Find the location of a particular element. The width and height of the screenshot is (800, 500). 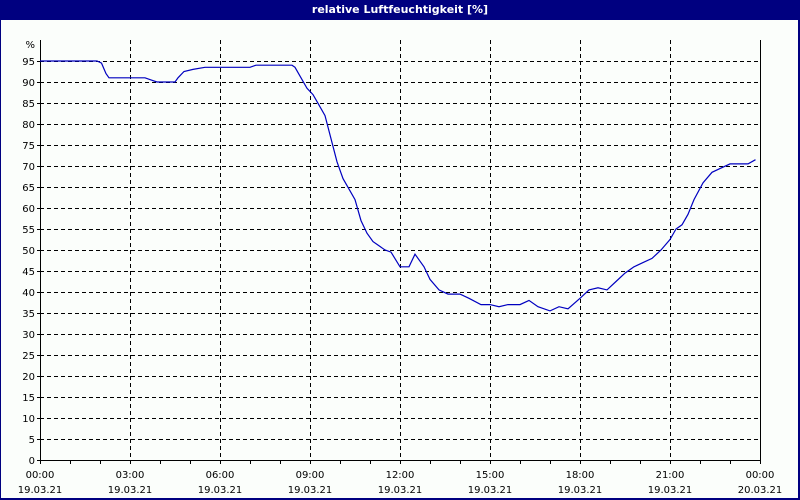

y-tick-label: 30 is located at coordinates (28, 335).